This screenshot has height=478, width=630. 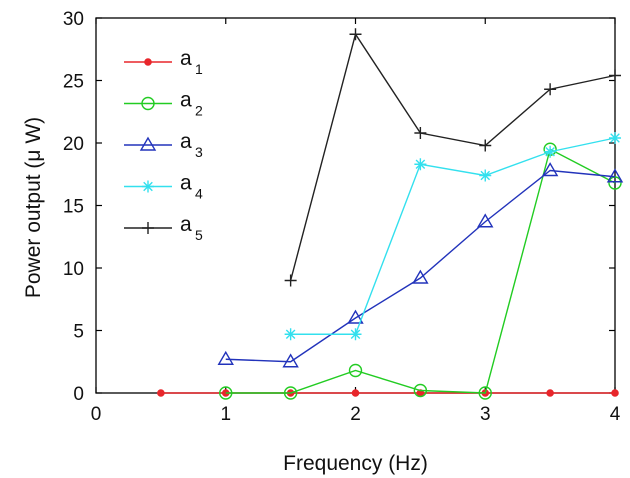 What do you see at coordinates (355, 463) in the screenshot?
I see `x-axis-label: Frequency (Hz)` at bounding box center [355, 463].